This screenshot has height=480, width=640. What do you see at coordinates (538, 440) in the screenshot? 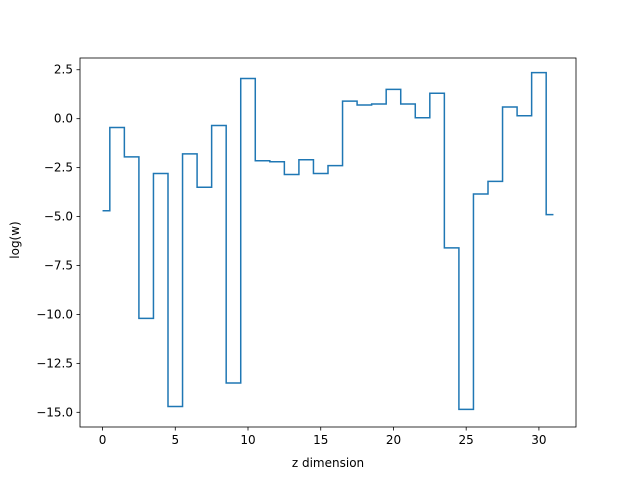
I see `x-tick-label: 30` at bounding box center [538, 440].